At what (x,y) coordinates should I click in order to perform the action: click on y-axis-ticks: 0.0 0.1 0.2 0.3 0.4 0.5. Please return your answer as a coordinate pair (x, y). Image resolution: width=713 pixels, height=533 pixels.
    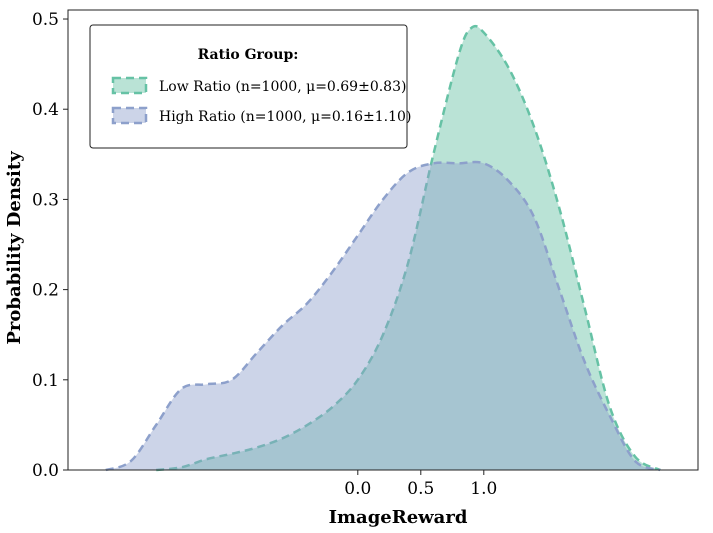
    Looking at the image, I should click on (50, 245).